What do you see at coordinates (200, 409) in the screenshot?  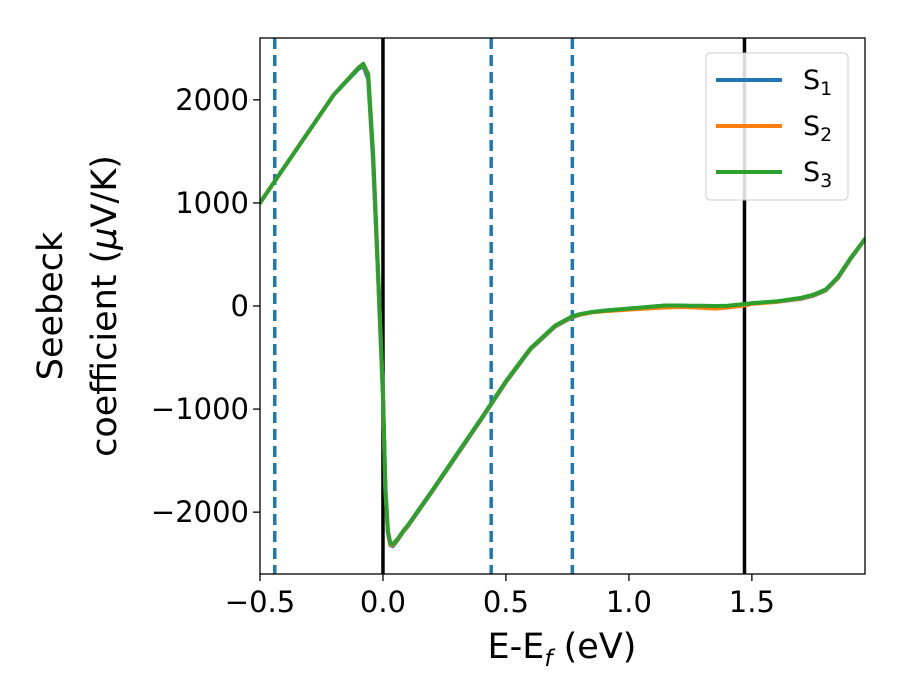 I see `y-tick-label: −1000` at bounding box center [200, 409].